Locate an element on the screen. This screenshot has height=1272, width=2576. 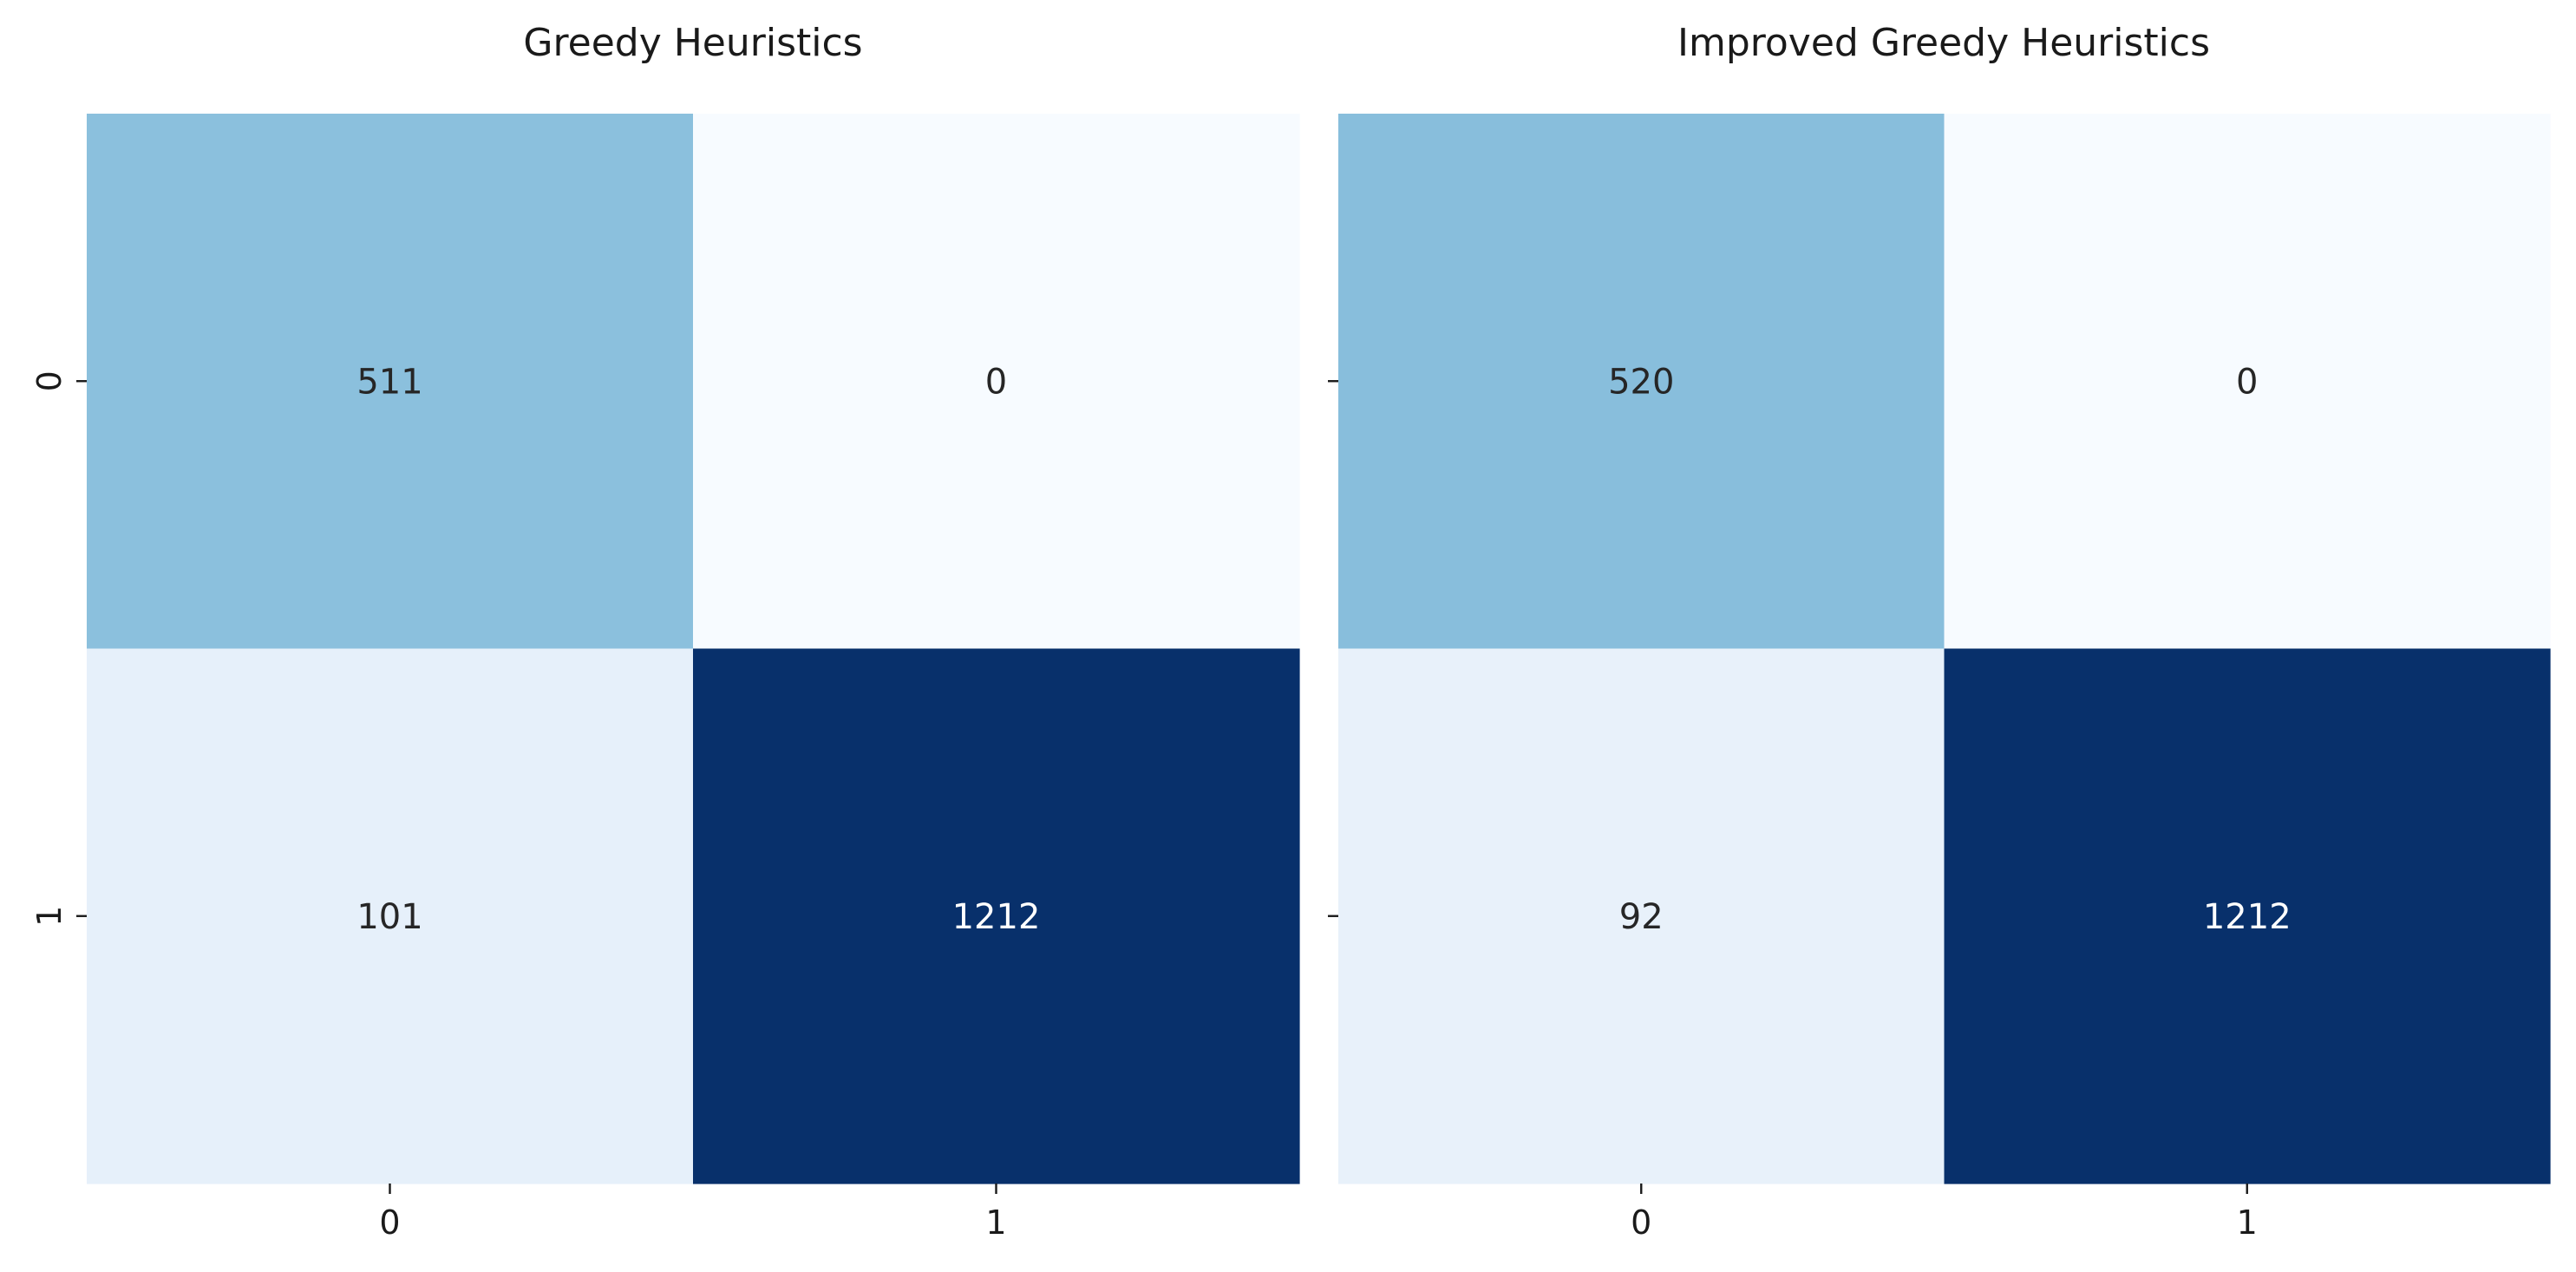
cell-value-label: 511 is located at coordinates (389, 382).